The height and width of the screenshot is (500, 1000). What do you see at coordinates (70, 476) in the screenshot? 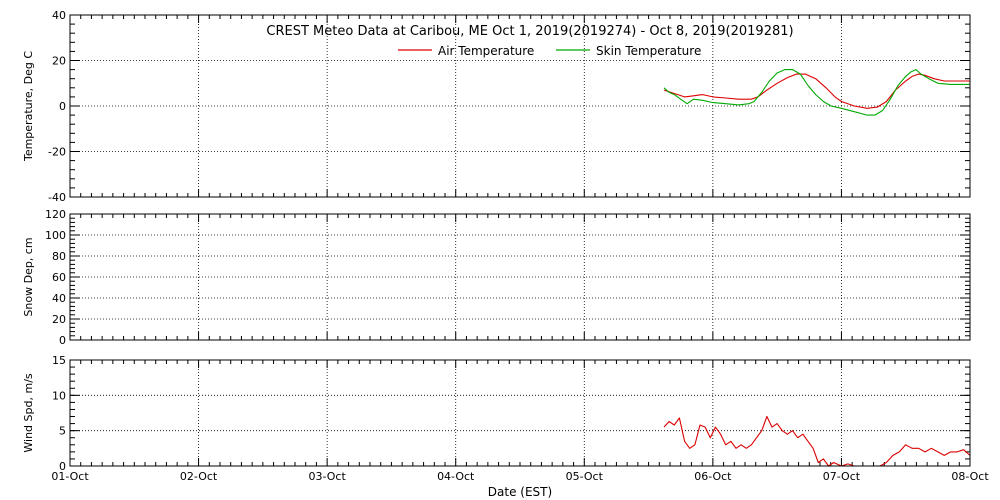
I see `x-tick-label: 01-Oct` at bounding box center [70, 476].